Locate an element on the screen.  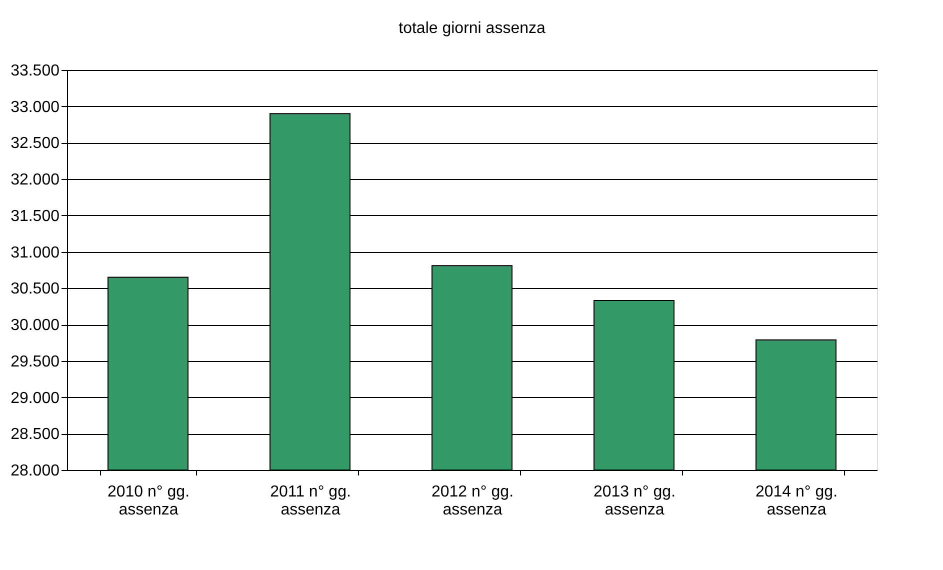
y-tick-label: 28.000 is located at coordinates (35, 471).